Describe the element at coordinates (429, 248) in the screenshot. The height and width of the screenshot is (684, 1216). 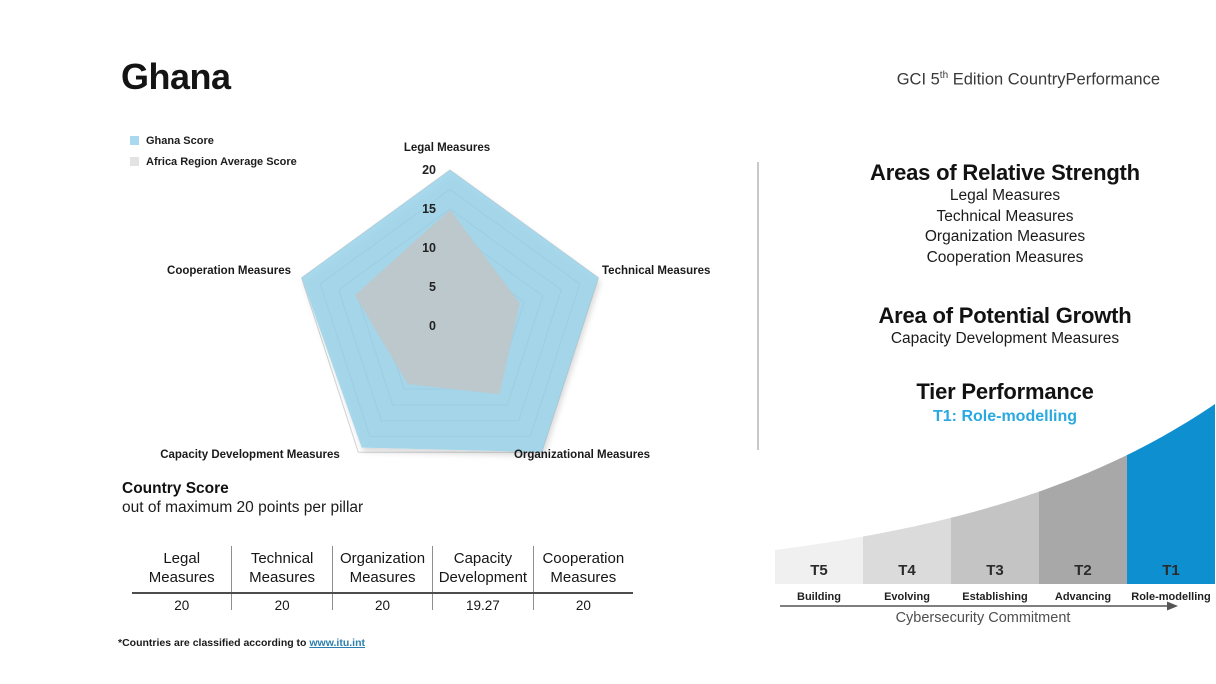
I see `svg-text: 10` at that location.